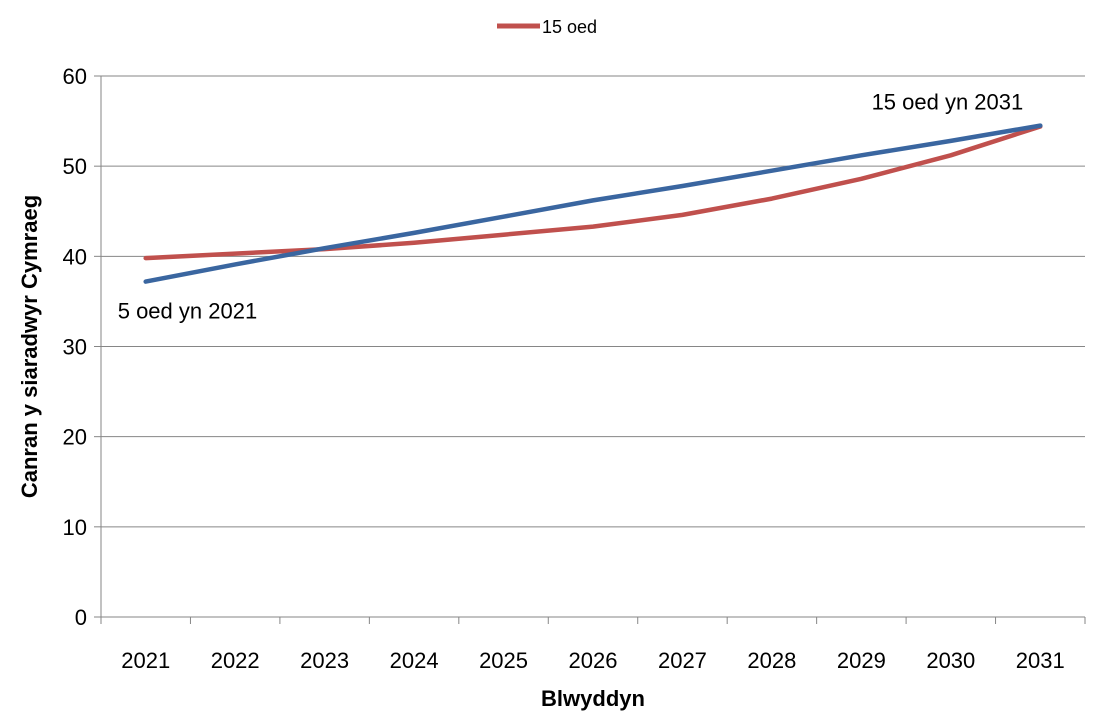 The image size is (1103, 715). Describe the element at coordinates (29, 346) in the screenshot. I see `y-axis-title: Canran y siaradwyr Cymraeg` at that location.